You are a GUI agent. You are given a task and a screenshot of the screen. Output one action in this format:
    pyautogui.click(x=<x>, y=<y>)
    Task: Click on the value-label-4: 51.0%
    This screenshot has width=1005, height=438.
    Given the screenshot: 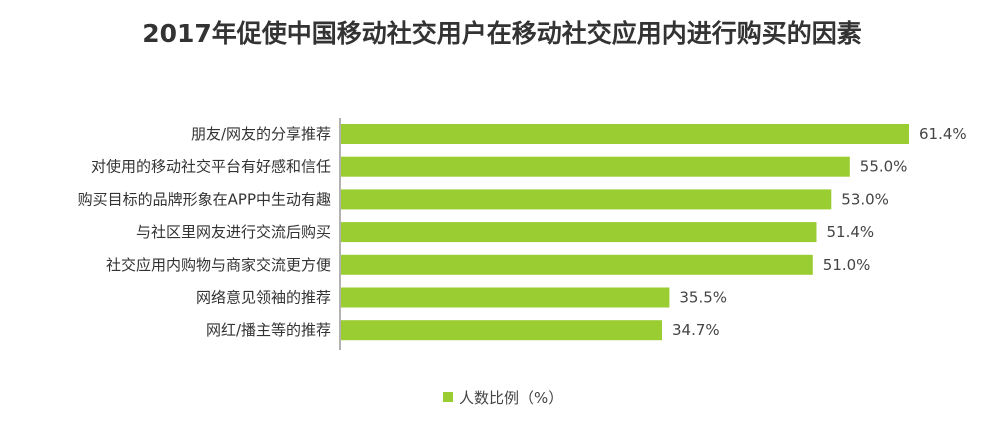 What is the action you would take?
    pyautogui.click(x=847, y=265)
    